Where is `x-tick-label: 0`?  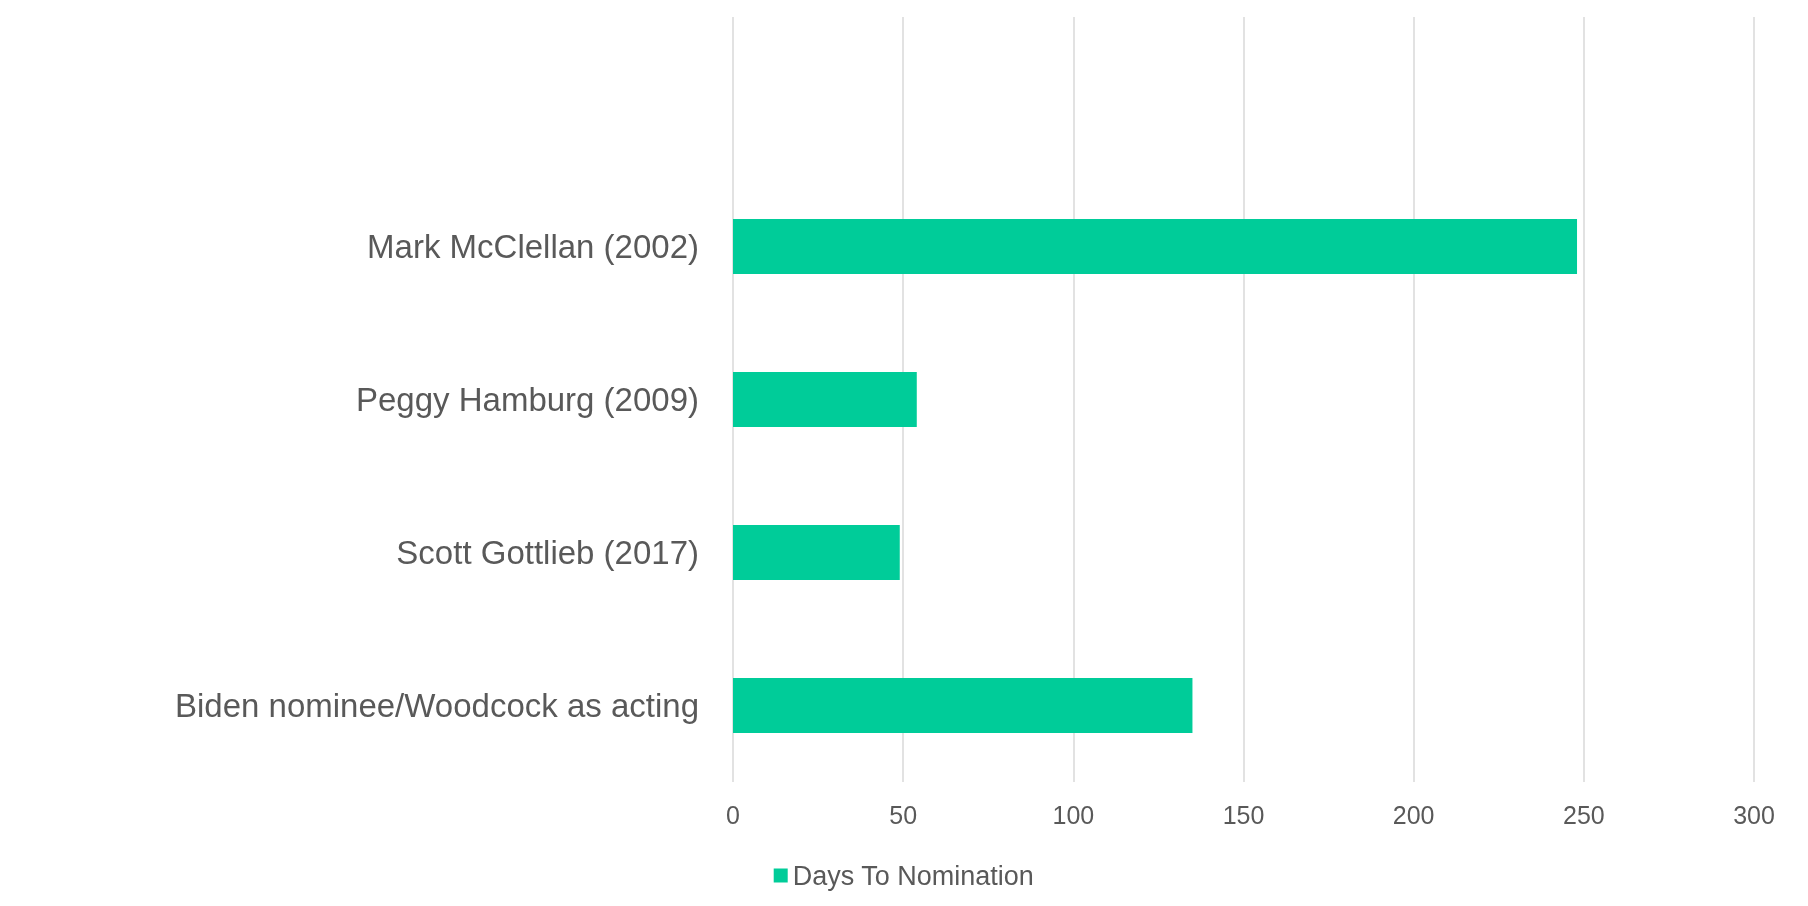
x-tick-label: 0 is located at coordinates (733, 814).